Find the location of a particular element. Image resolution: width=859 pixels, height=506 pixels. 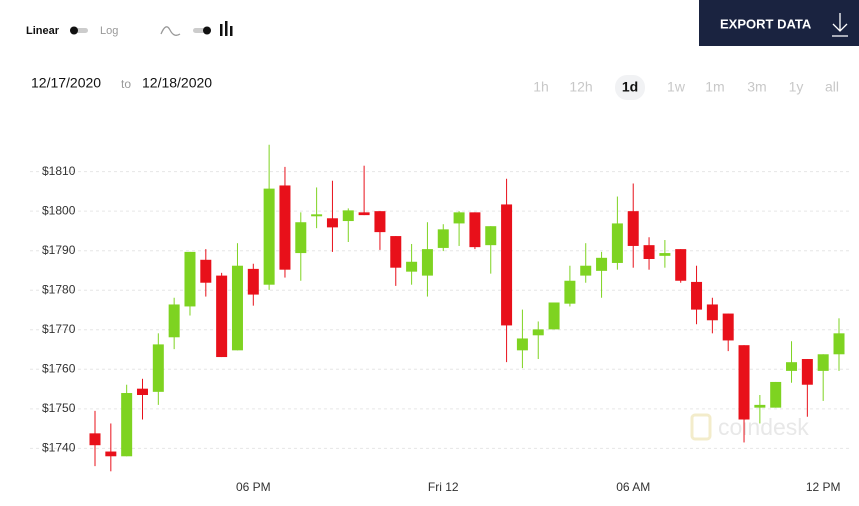

scale-toggle-knob is located at coordinates (74, 30).